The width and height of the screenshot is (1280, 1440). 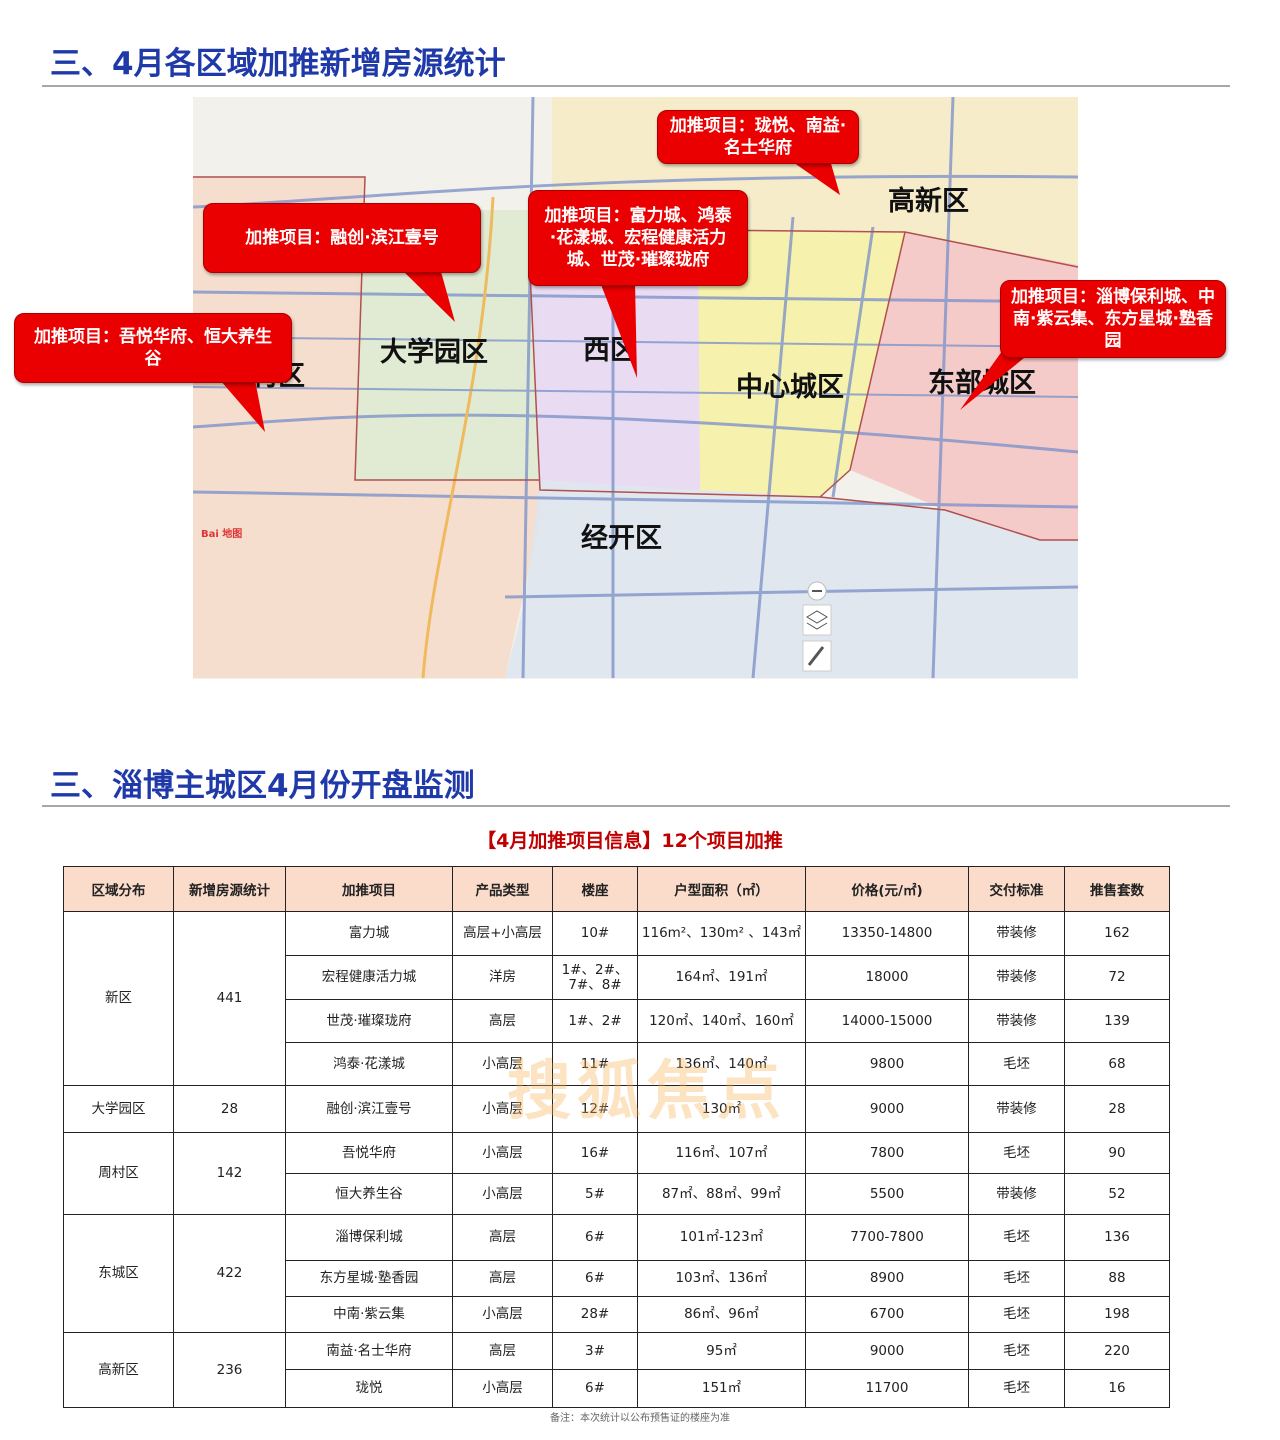 What do you see at coordinates (369, 933) in the screenshot?
I see `project-cell: 富力城` at bounding box center [369, 933].